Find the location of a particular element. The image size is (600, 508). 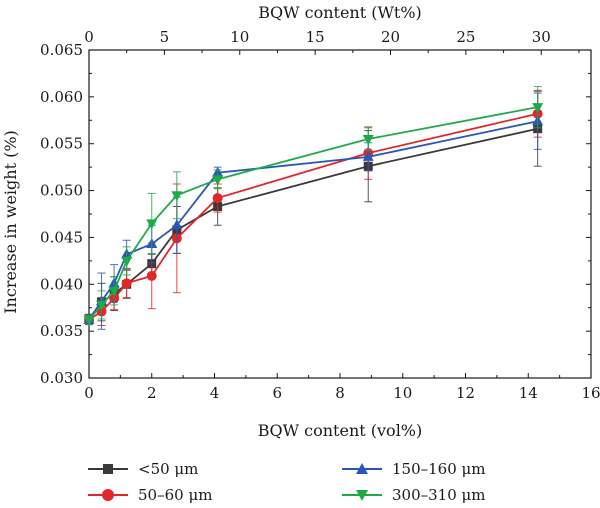

y-axis-label: Increase in weight (%) is located at coordinates (10, 222).